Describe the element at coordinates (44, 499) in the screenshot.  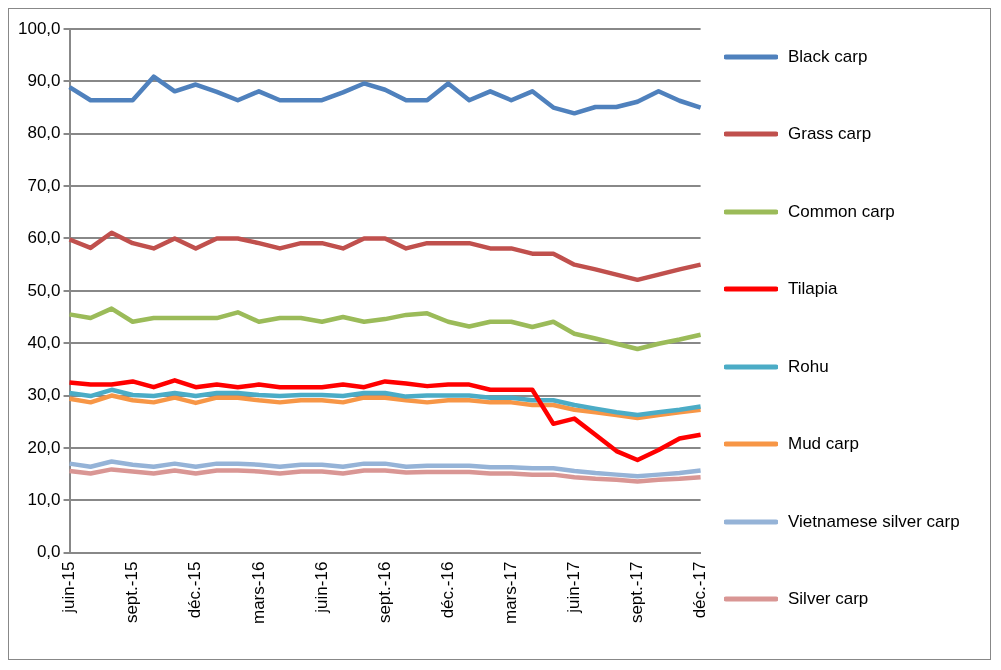
I see `y-tick-label: 10,0` at that location.